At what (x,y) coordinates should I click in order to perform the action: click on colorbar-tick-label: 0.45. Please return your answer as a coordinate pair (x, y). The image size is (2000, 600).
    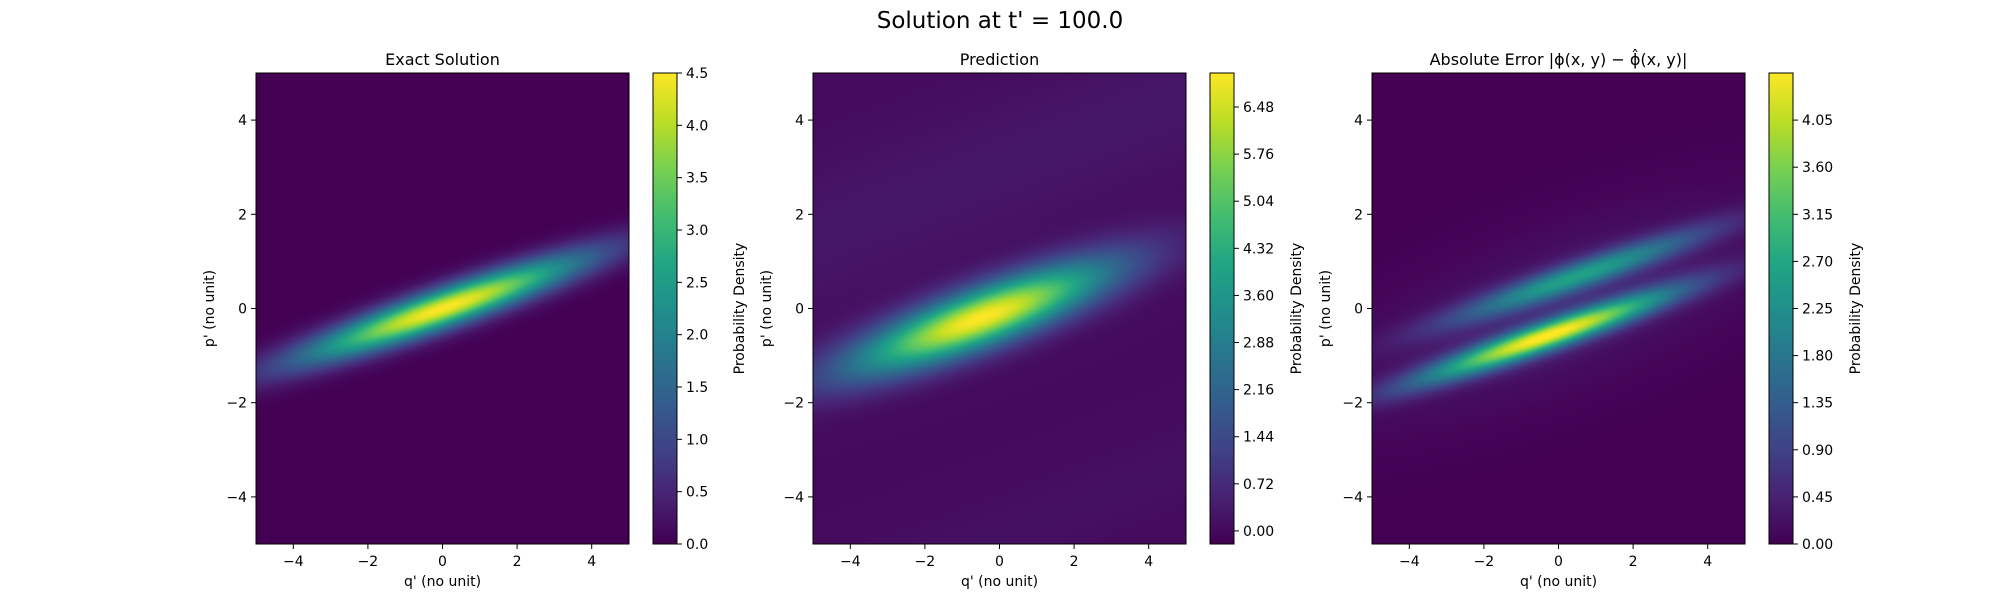
    Looking at the image, I should click on (1817, 498).